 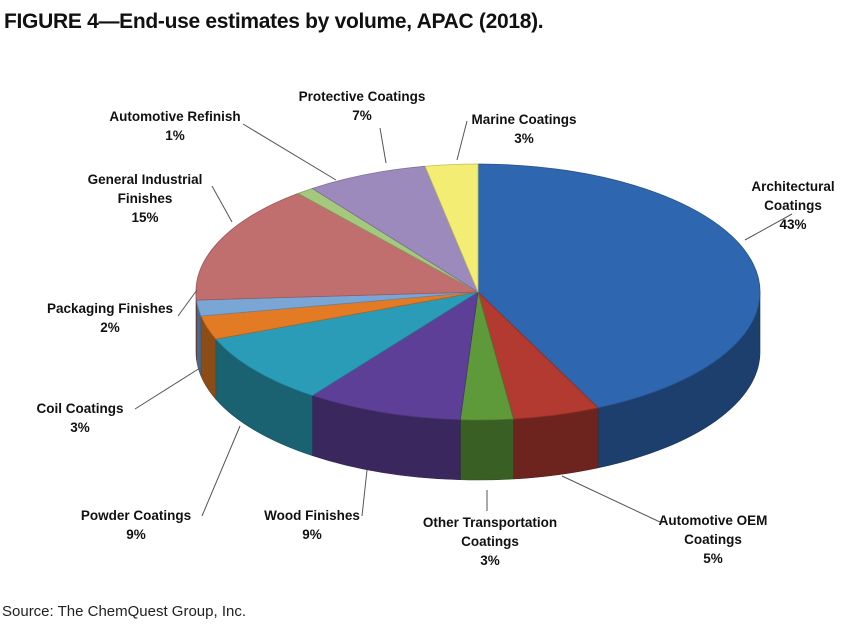 What do you see at coordinates (312, 525) in the screenshot?
I see `slice-label-3: Wood Finishes 9%` at bounding box center [312, 525].